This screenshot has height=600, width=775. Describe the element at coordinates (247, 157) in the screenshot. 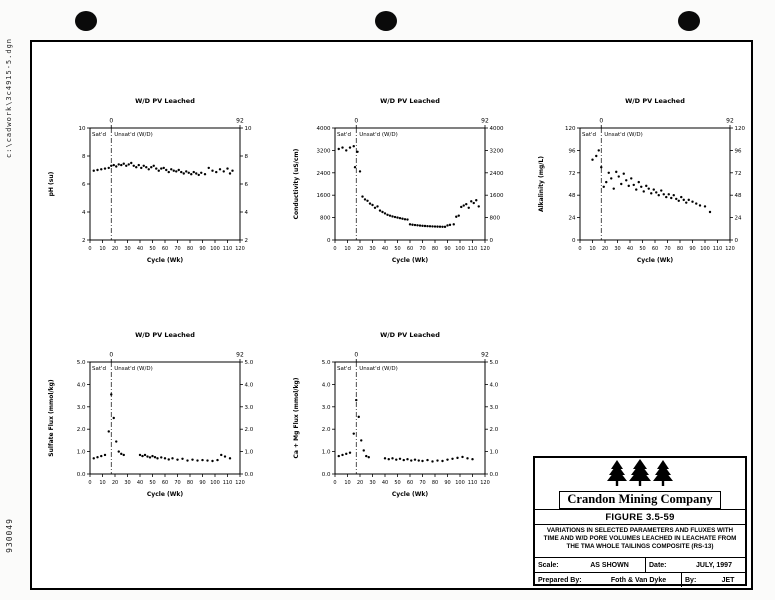

I see `svg-text: 8` at that location.